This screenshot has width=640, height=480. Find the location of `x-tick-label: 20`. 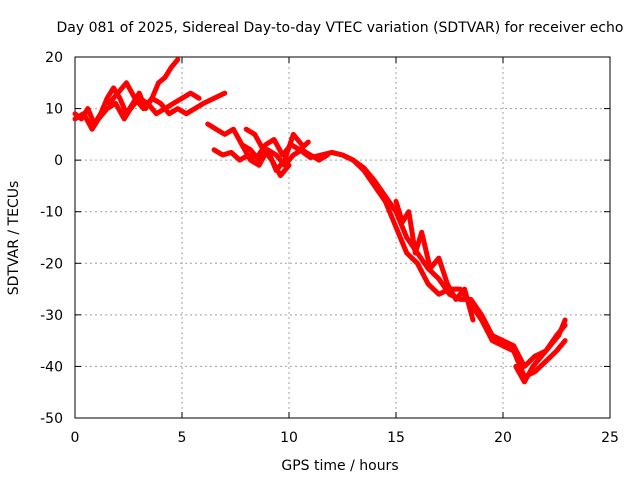

x-tick-label: 20 is located at coordinates (503, 438).